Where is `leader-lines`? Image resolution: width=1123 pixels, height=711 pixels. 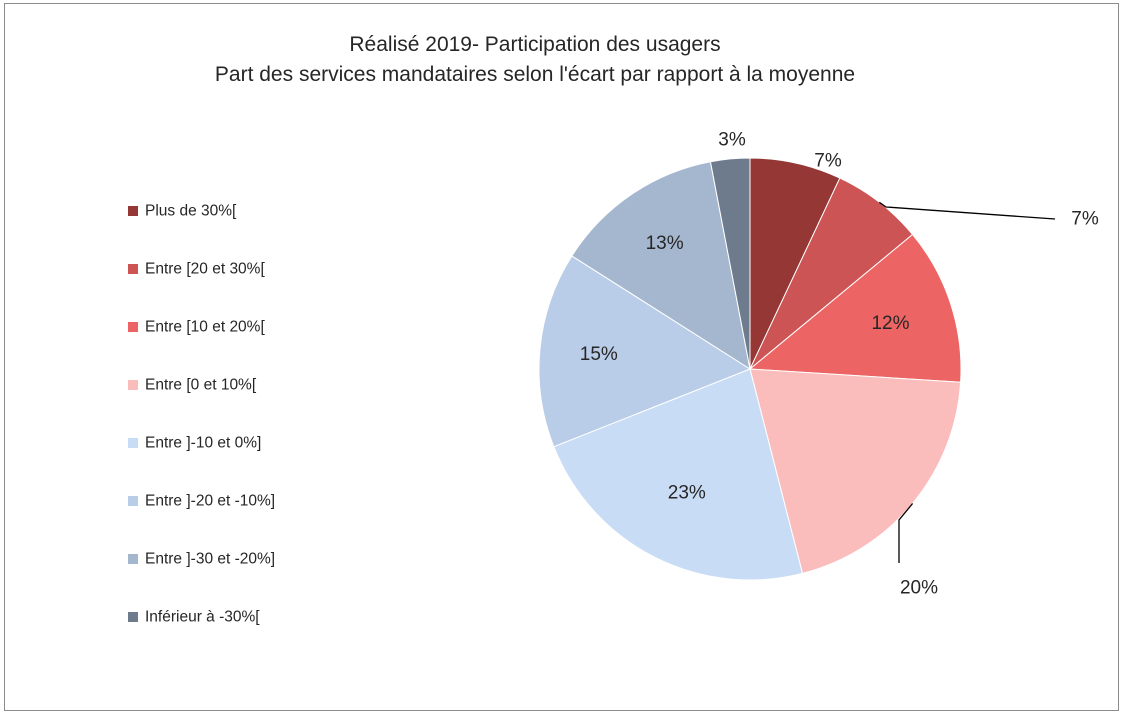 leader-lines is located at coordinates (967, 382).